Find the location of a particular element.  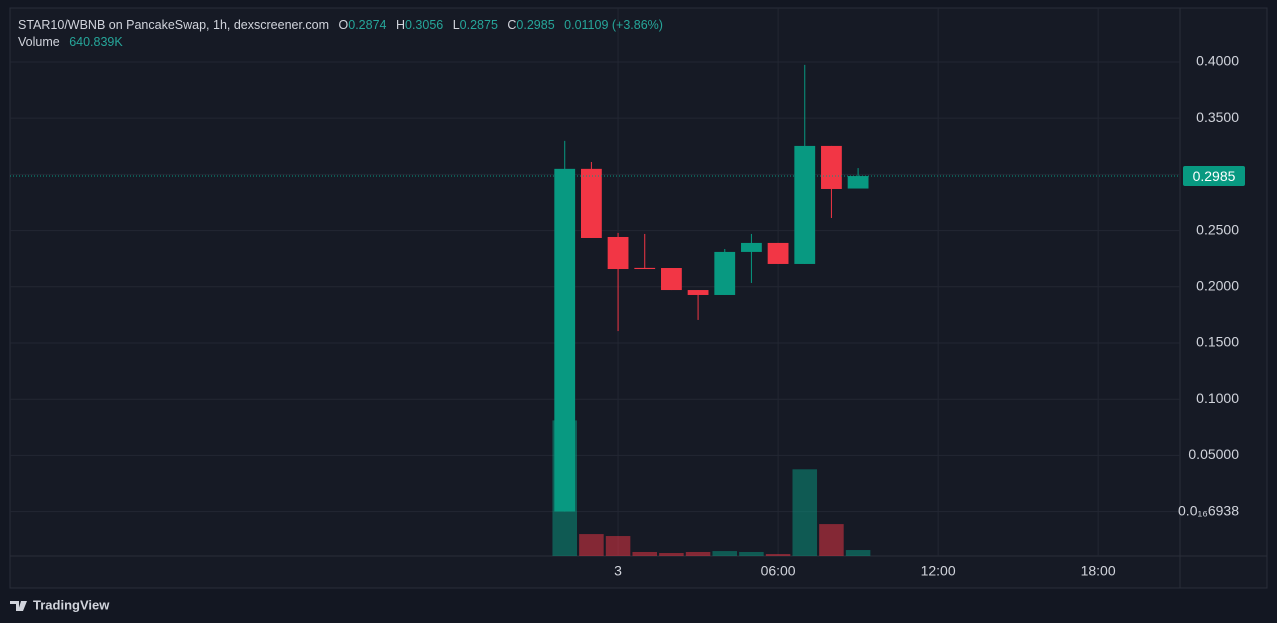

y-tick-label: 0.2500 is located at coordinates (1217, 229).